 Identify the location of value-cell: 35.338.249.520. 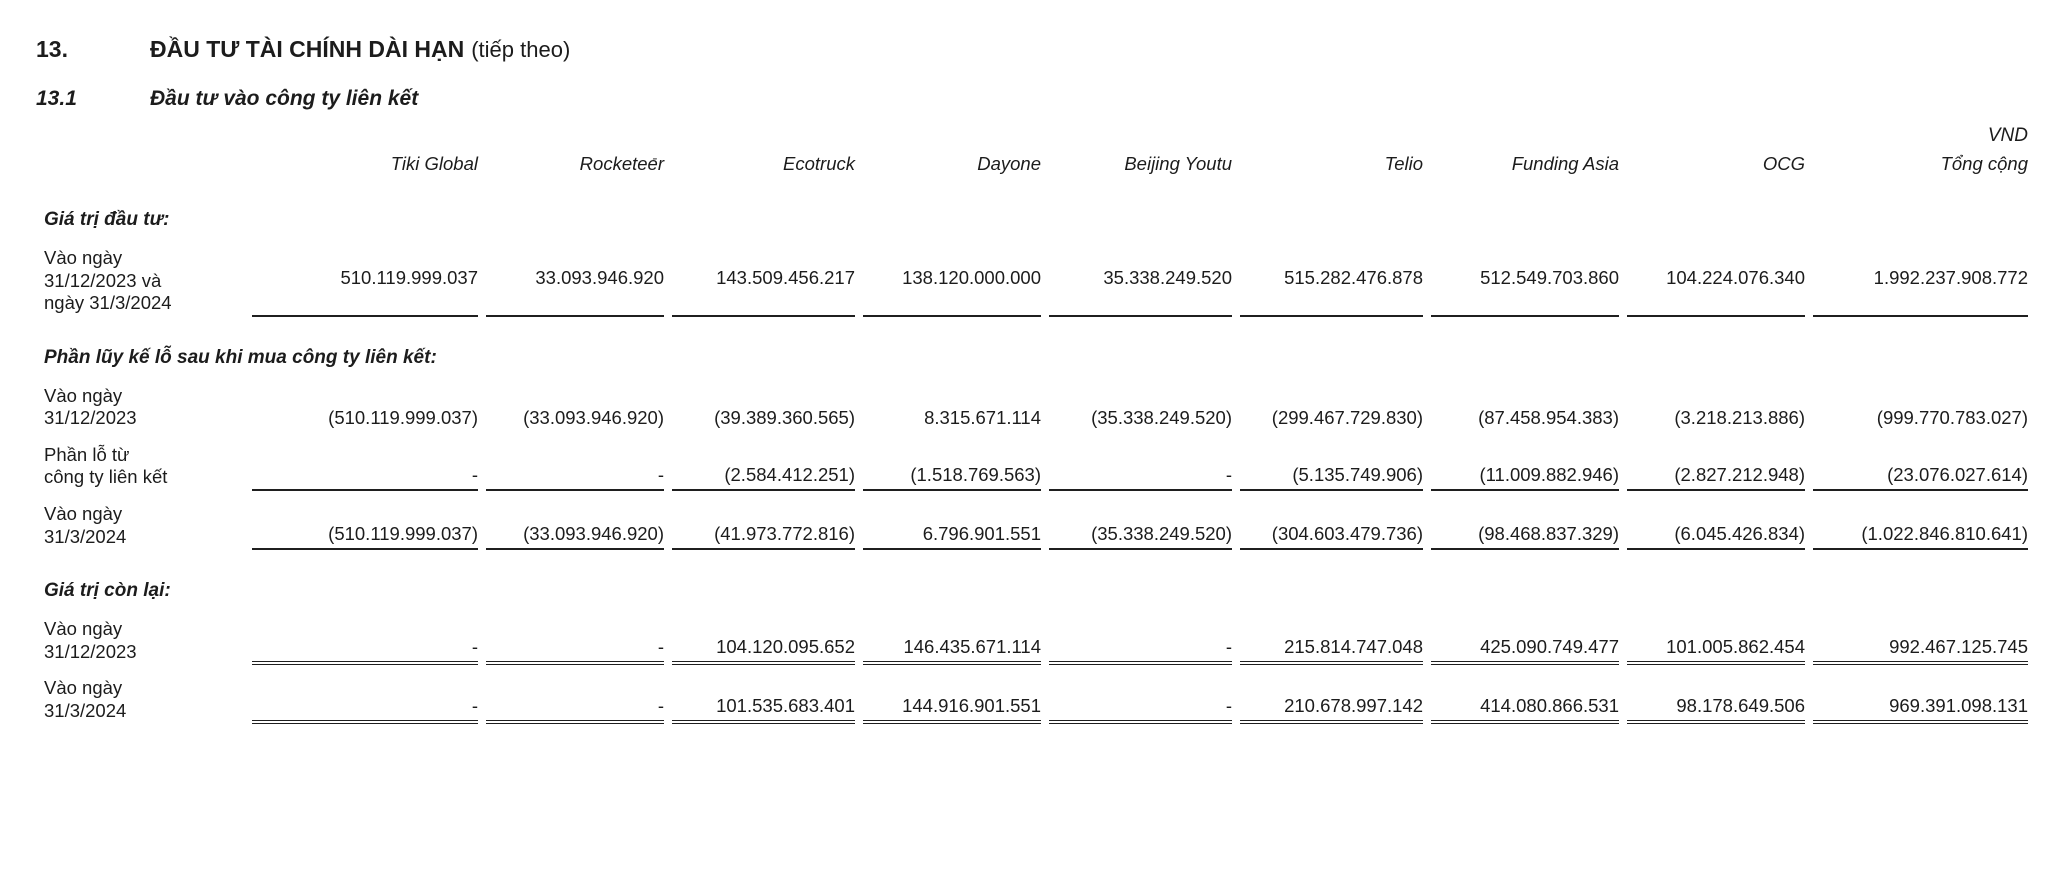
(1140, 276).